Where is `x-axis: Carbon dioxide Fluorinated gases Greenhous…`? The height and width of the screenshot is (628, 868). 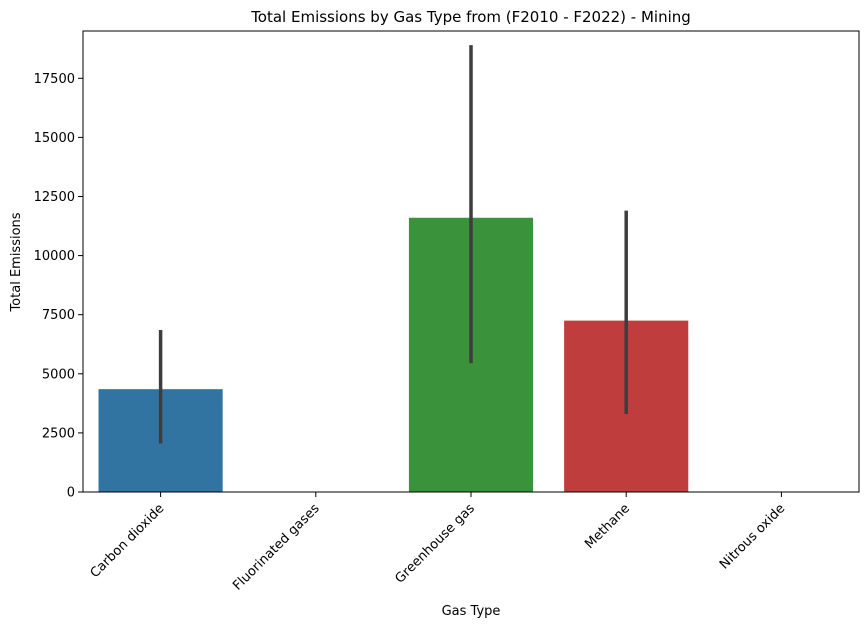
x-axis: Carbon dioxide Fluorinated gases Greenhous… is located at coordinates (438, 543).